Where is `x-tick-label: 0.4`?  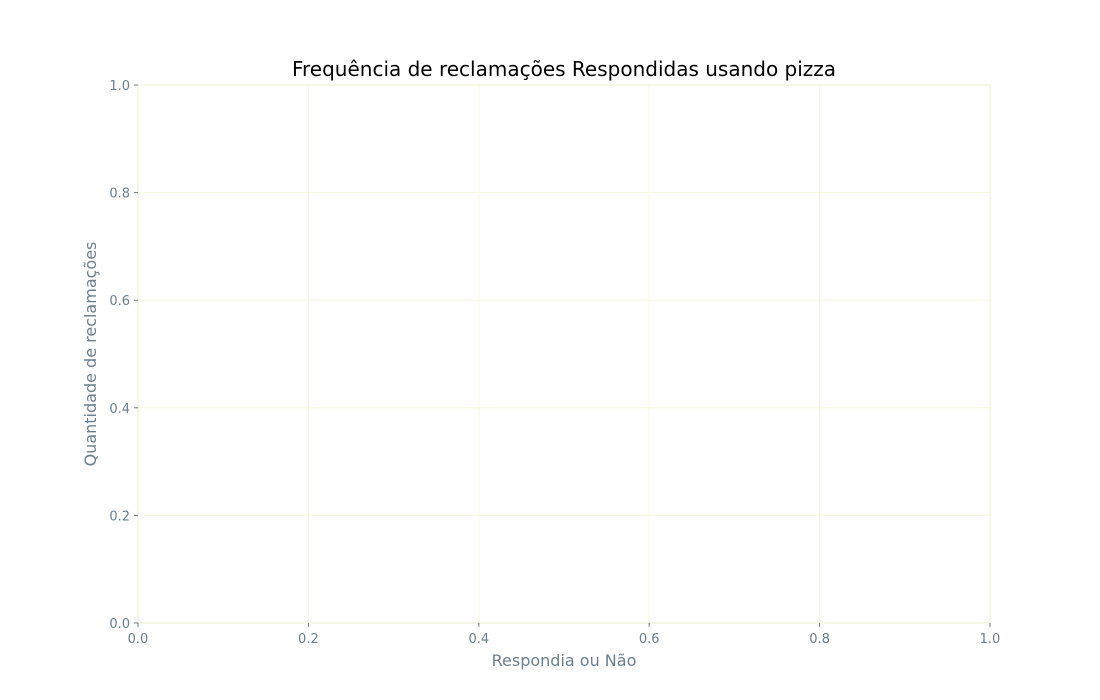 x-tick-label: 0.4 is located at coordinates (478, 639).